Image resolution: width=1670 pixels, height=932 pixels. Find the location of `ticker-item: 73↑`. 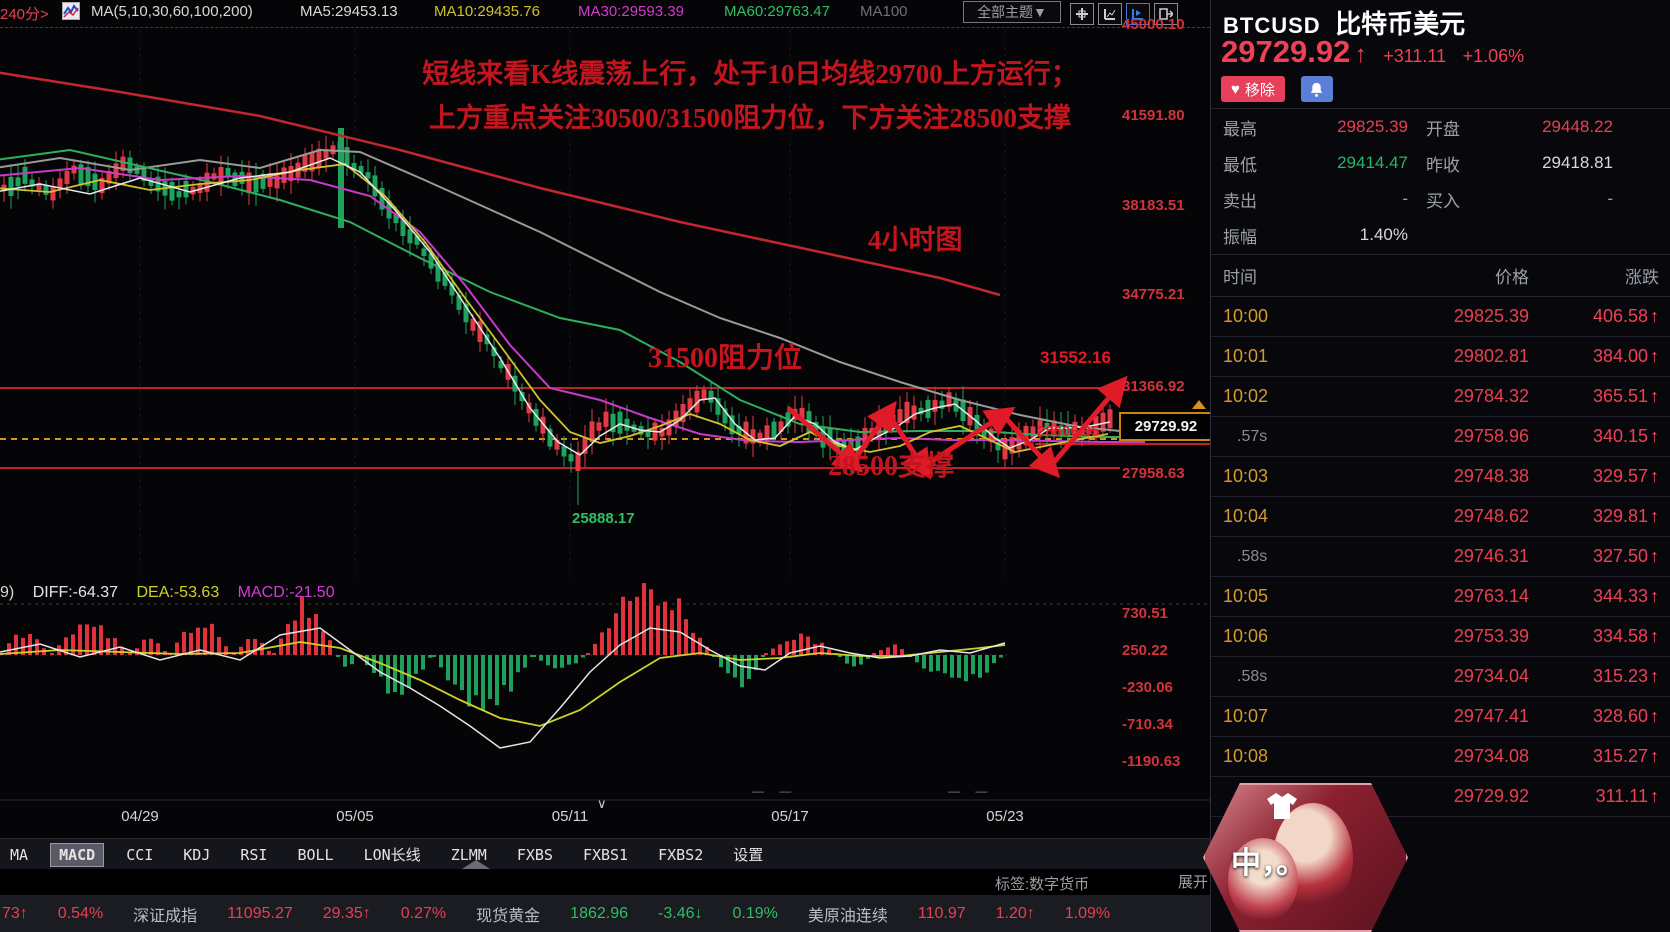

ticker-item: 73↑ is located at coordinates (15, 913).